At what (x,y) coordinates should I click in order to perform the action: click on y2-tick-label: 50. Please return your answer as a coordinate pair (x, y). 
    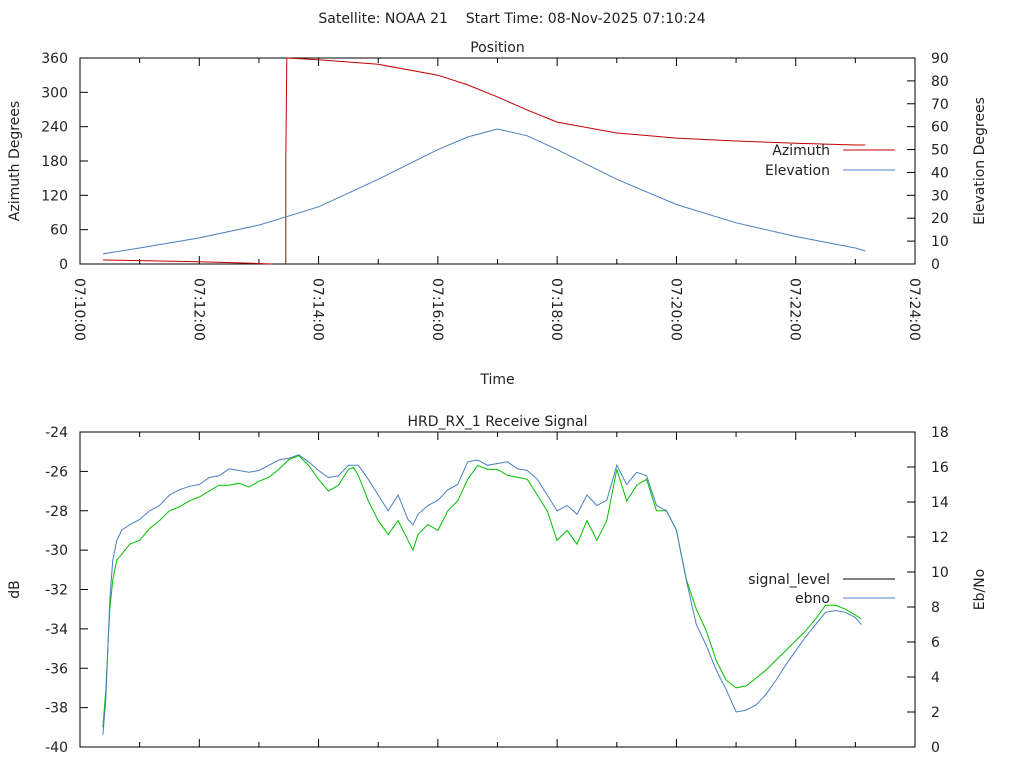
    Looking at the image, I should click on (940, 151).